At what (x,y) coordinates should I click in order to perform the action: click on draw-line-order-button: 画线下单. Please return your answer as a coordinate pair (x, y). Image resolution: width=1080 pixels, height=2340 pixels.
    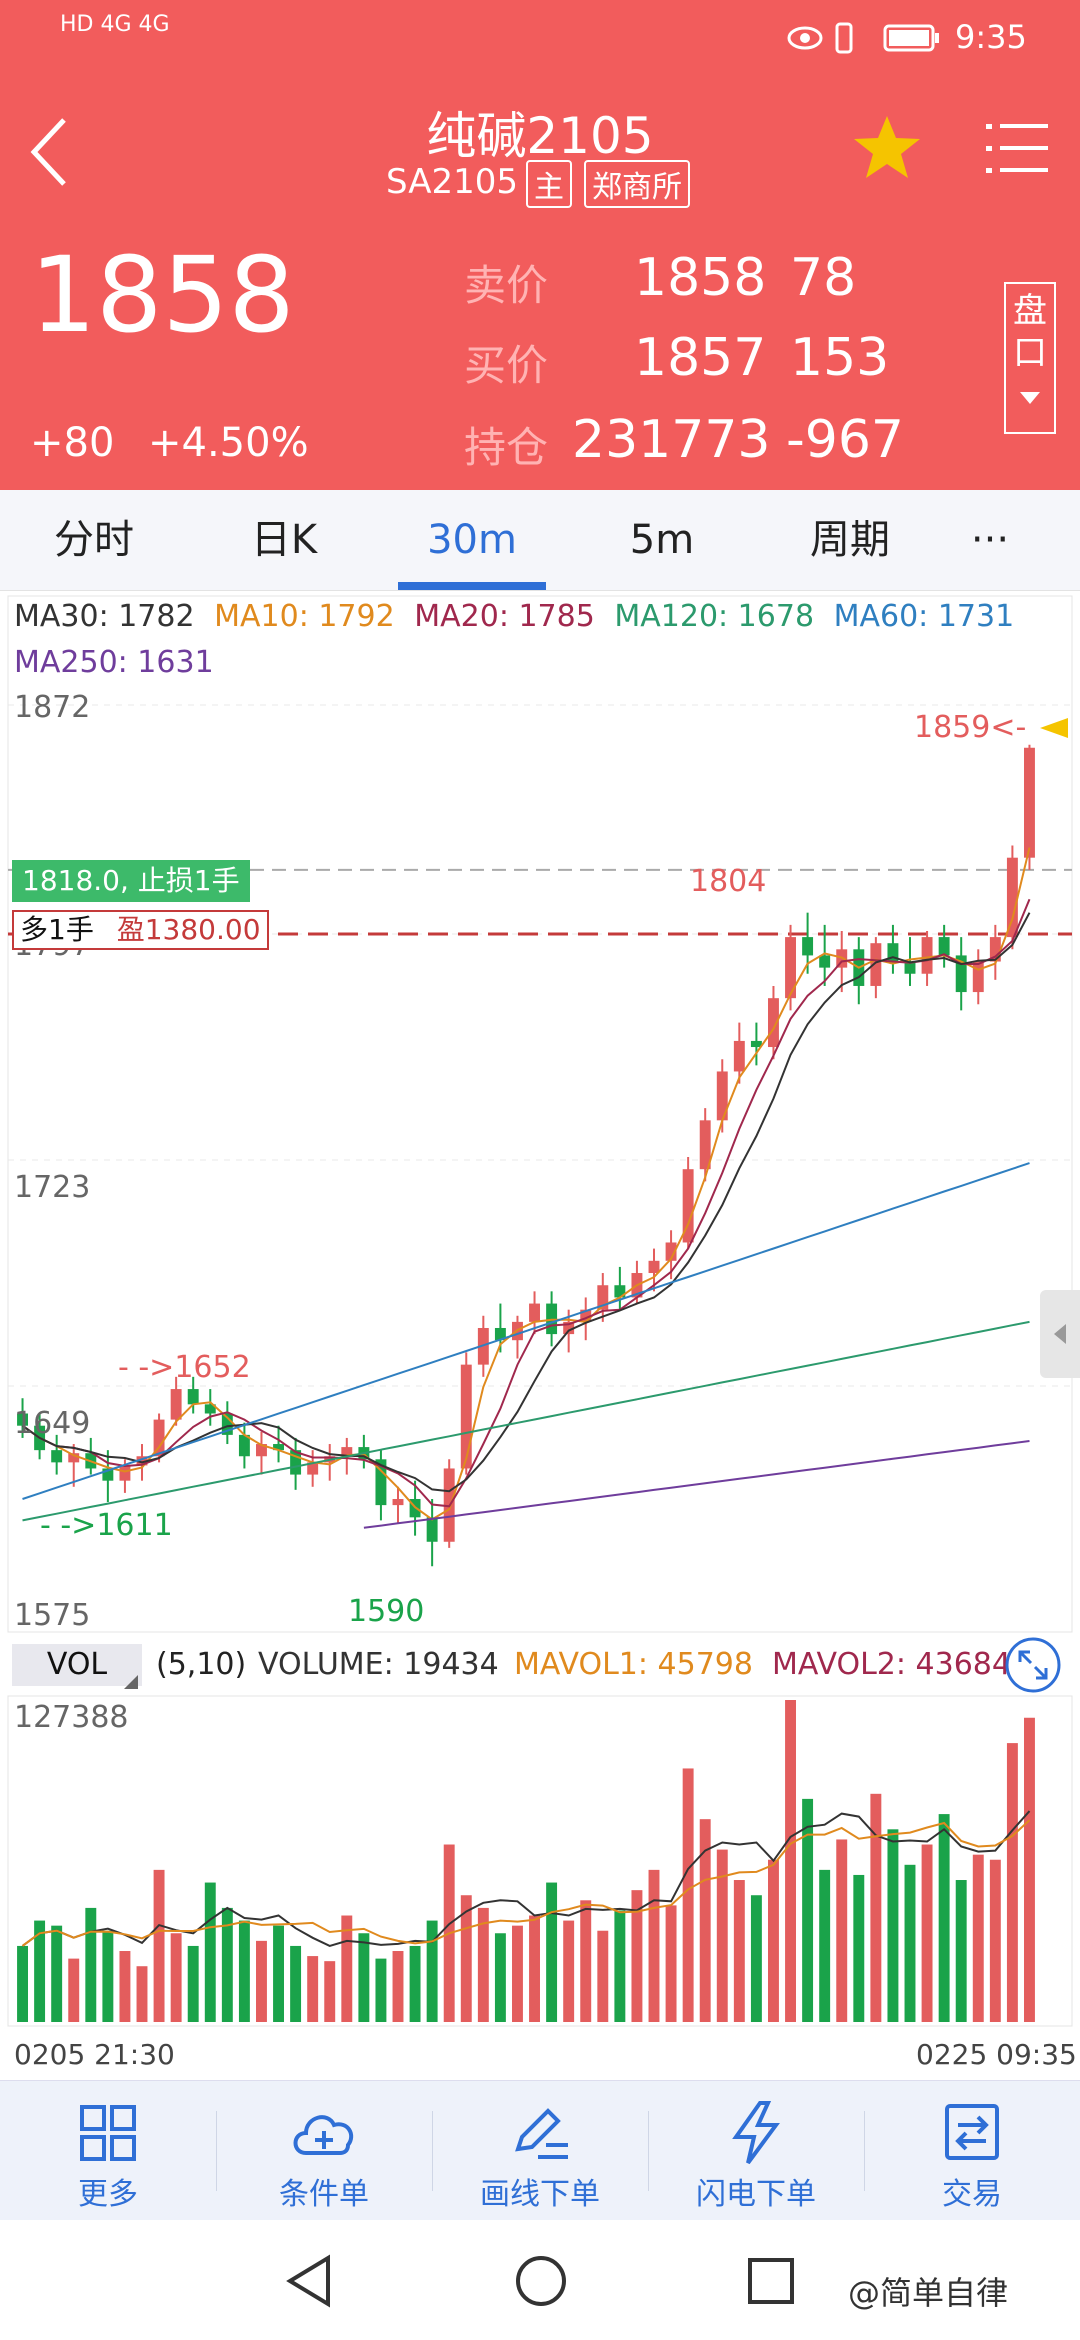
    Looking at the image, I should click on (540, 2151).